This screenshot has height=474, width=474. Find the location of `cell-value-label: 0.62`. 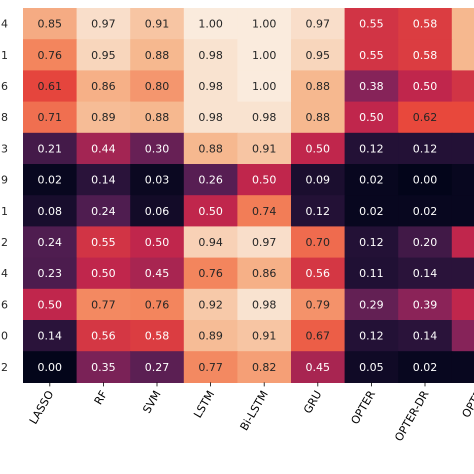

cell-value-label: 0.62 is located at coordinates (425, 117).